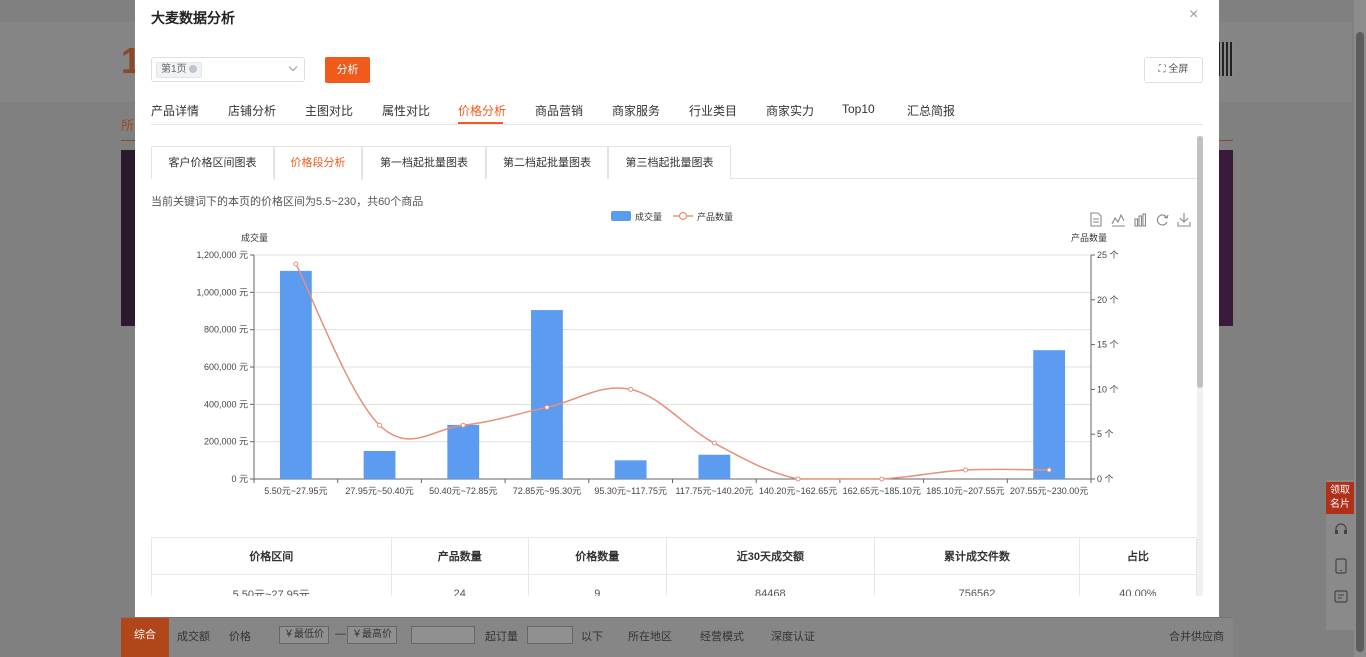 Image resolution: width=1366 pixels, height=657 pixels. I want to click on page-tag: 第1页, so click(179, 70).